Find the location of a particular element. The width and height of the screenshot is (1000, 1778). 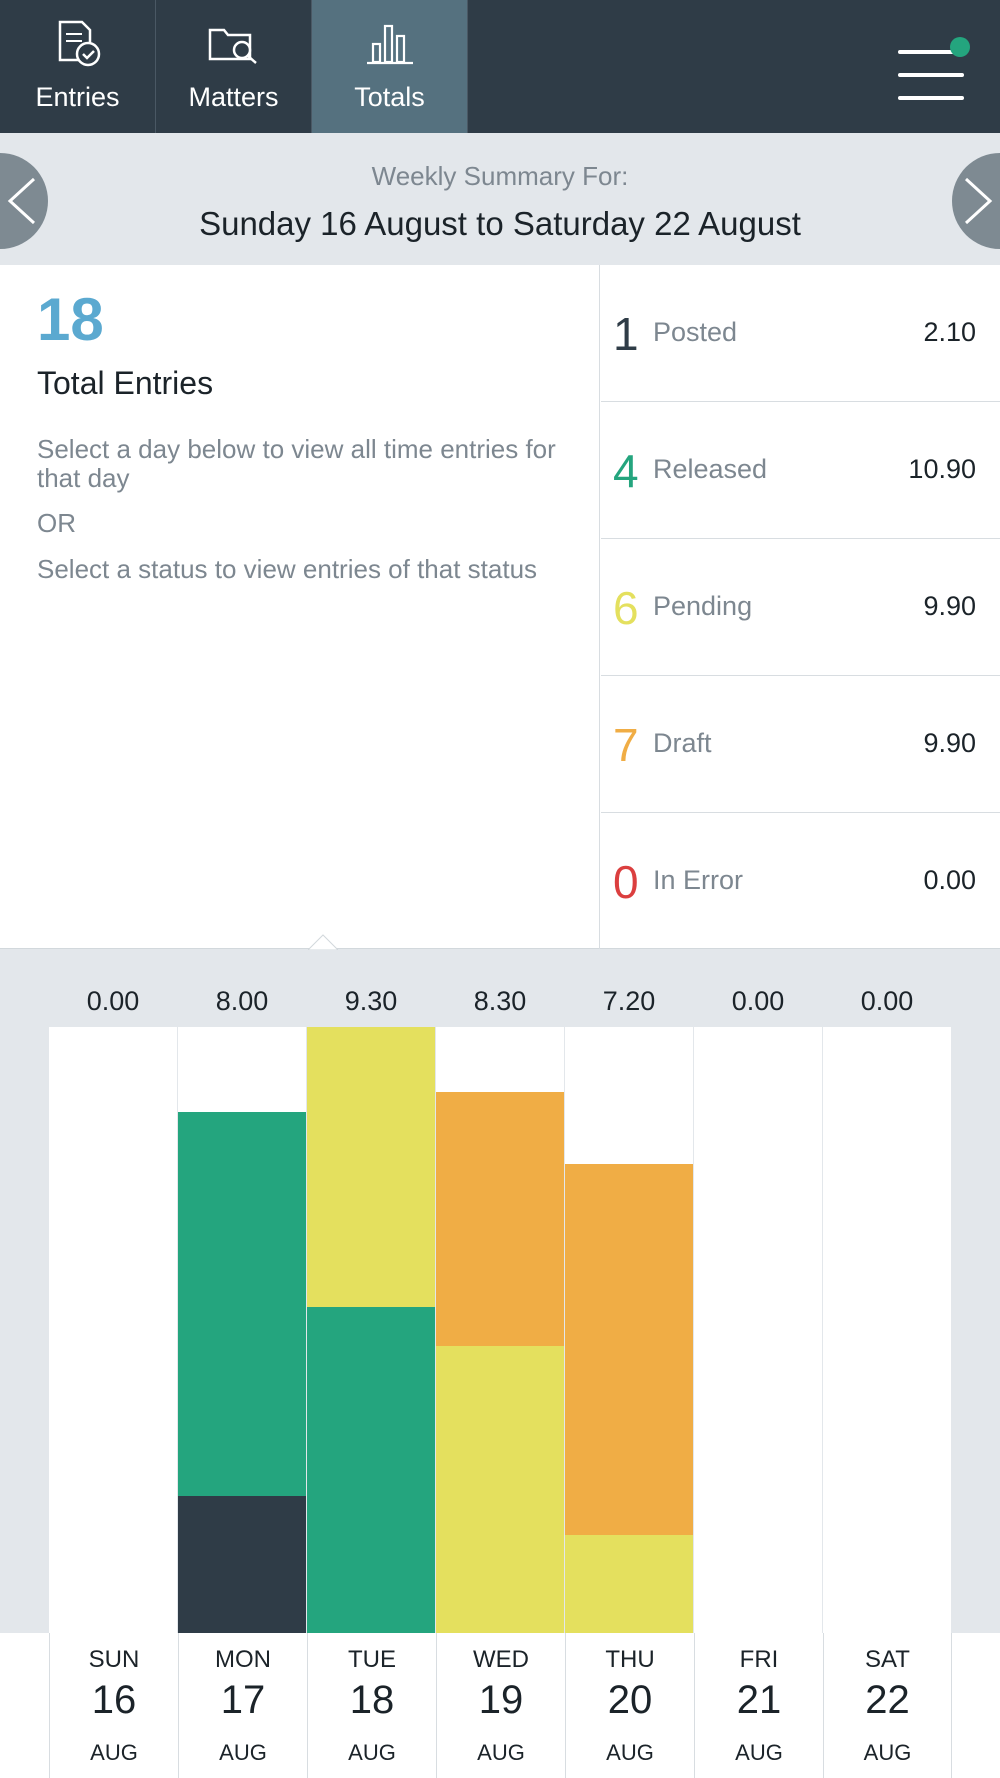

tab-matters: Matters is located at coordinates (234, 66).